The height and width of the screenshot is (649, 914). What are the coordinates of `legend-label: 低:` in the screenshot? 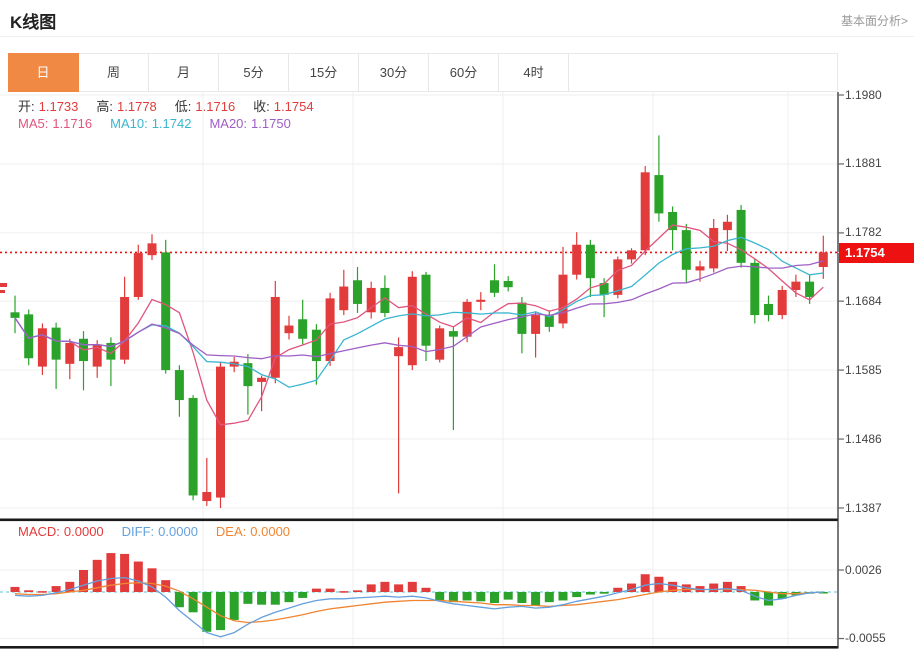 It's located at (183, 106).